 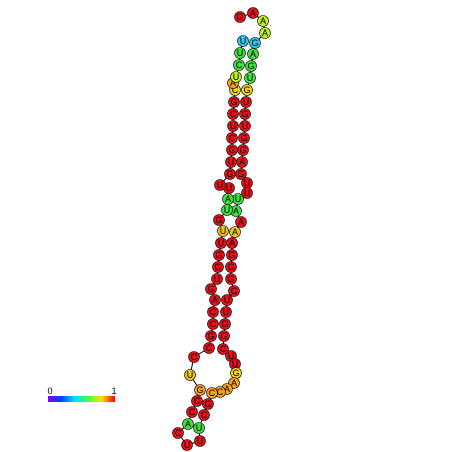 What do you see at coordinates (113, 391) in the screenshot?
I see `scale-max: 1` at bounding box center [113, 391].